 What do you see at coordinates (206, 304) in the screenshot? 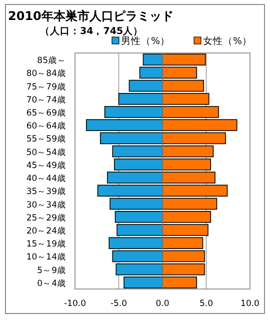
I see `x-tick-label: 5.0` at bounding box center [206, 304].